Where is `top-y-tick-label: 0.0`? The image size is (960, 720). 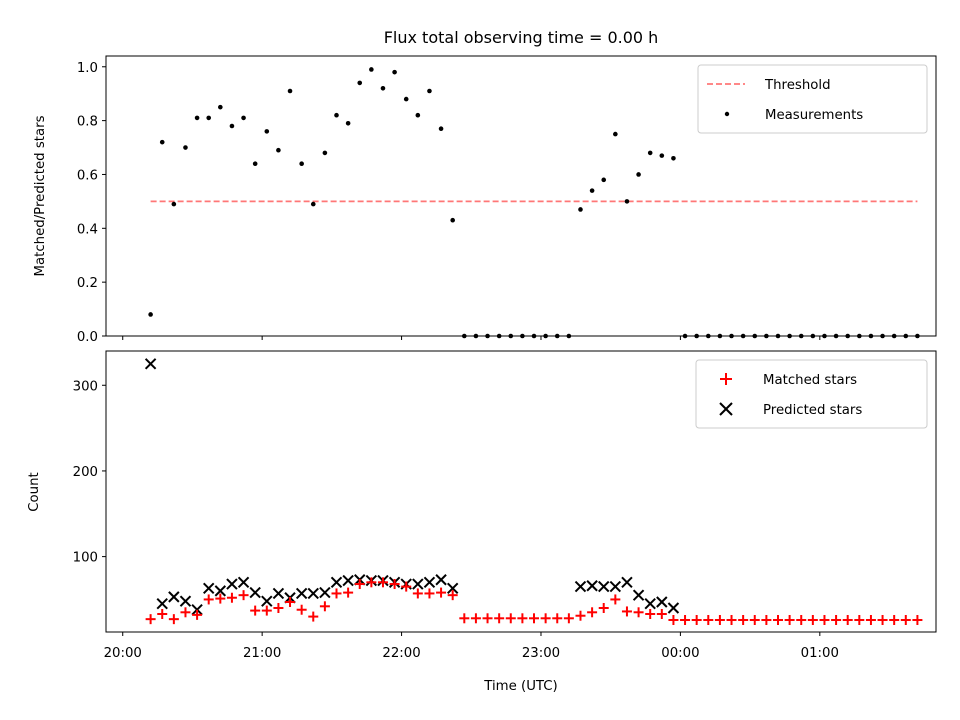
top-y-tick-label: 0.0 is located at coordinates (87, 337).